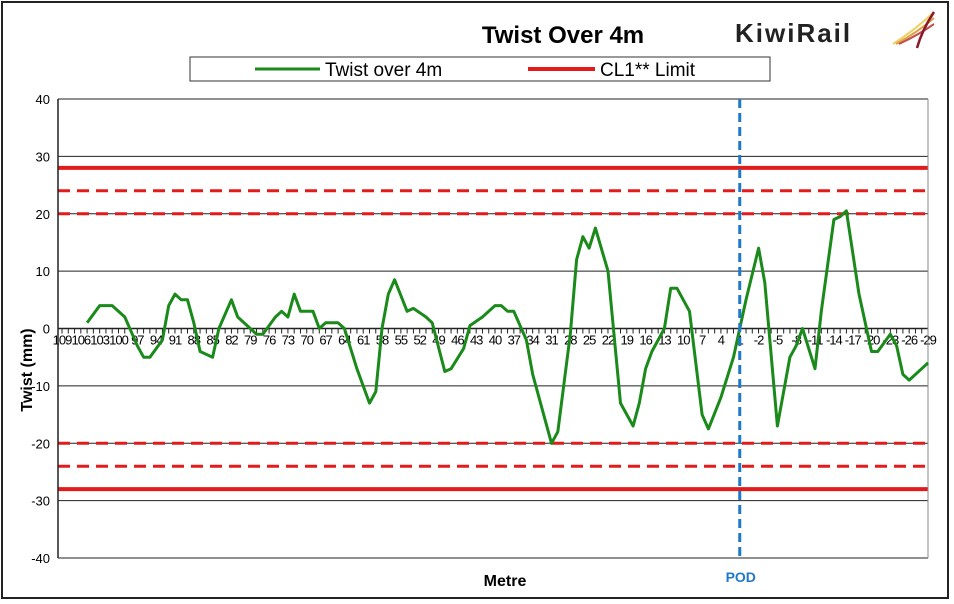  I want to click on x-tick-label: -29, so click(928, 340).